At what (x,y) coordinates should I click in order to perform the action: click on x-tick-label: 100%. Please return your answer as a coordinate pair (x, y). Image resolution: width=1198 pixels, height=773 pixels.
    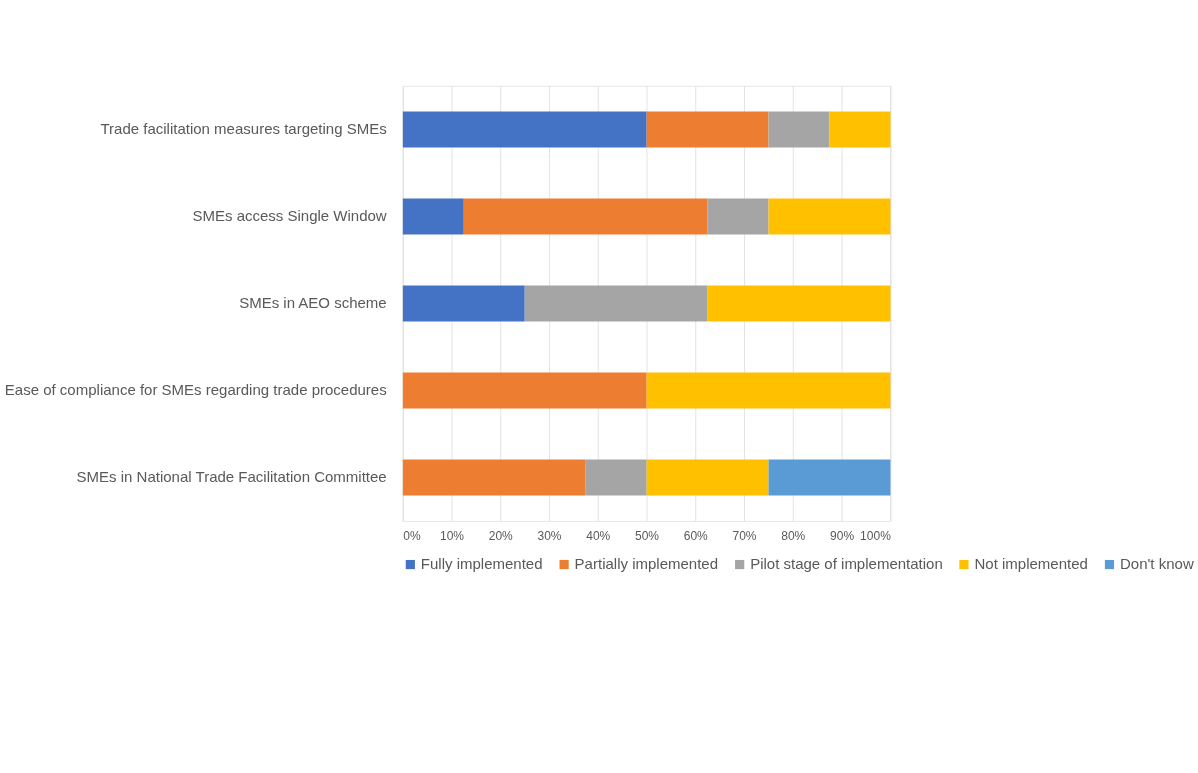
    Looking at the image, I should click on (876, 536).